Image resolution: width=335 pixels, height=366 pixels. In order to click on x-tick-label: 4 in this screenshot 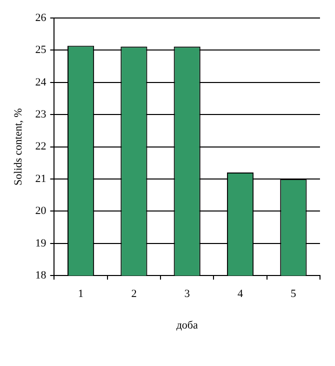, I will do `click(241, 294)`.